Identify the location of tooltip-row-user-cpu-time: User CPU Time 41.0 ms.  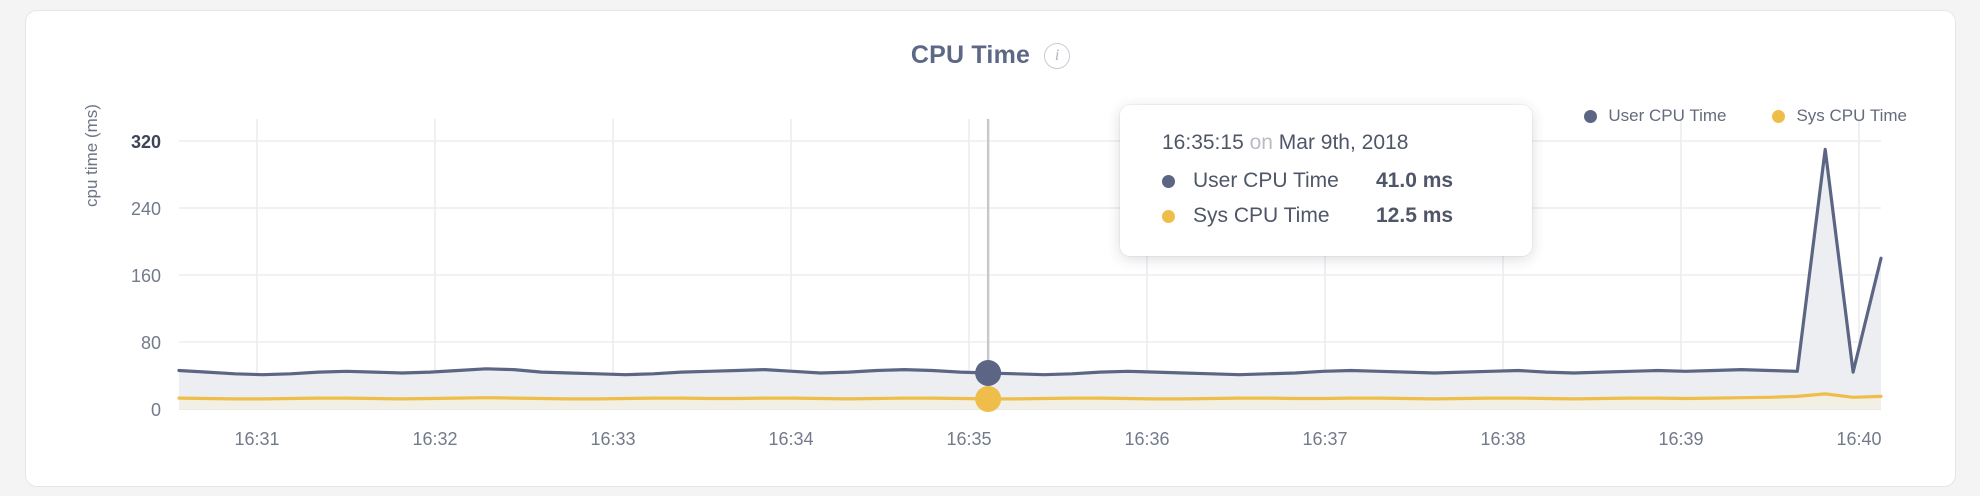
(1330, 181).